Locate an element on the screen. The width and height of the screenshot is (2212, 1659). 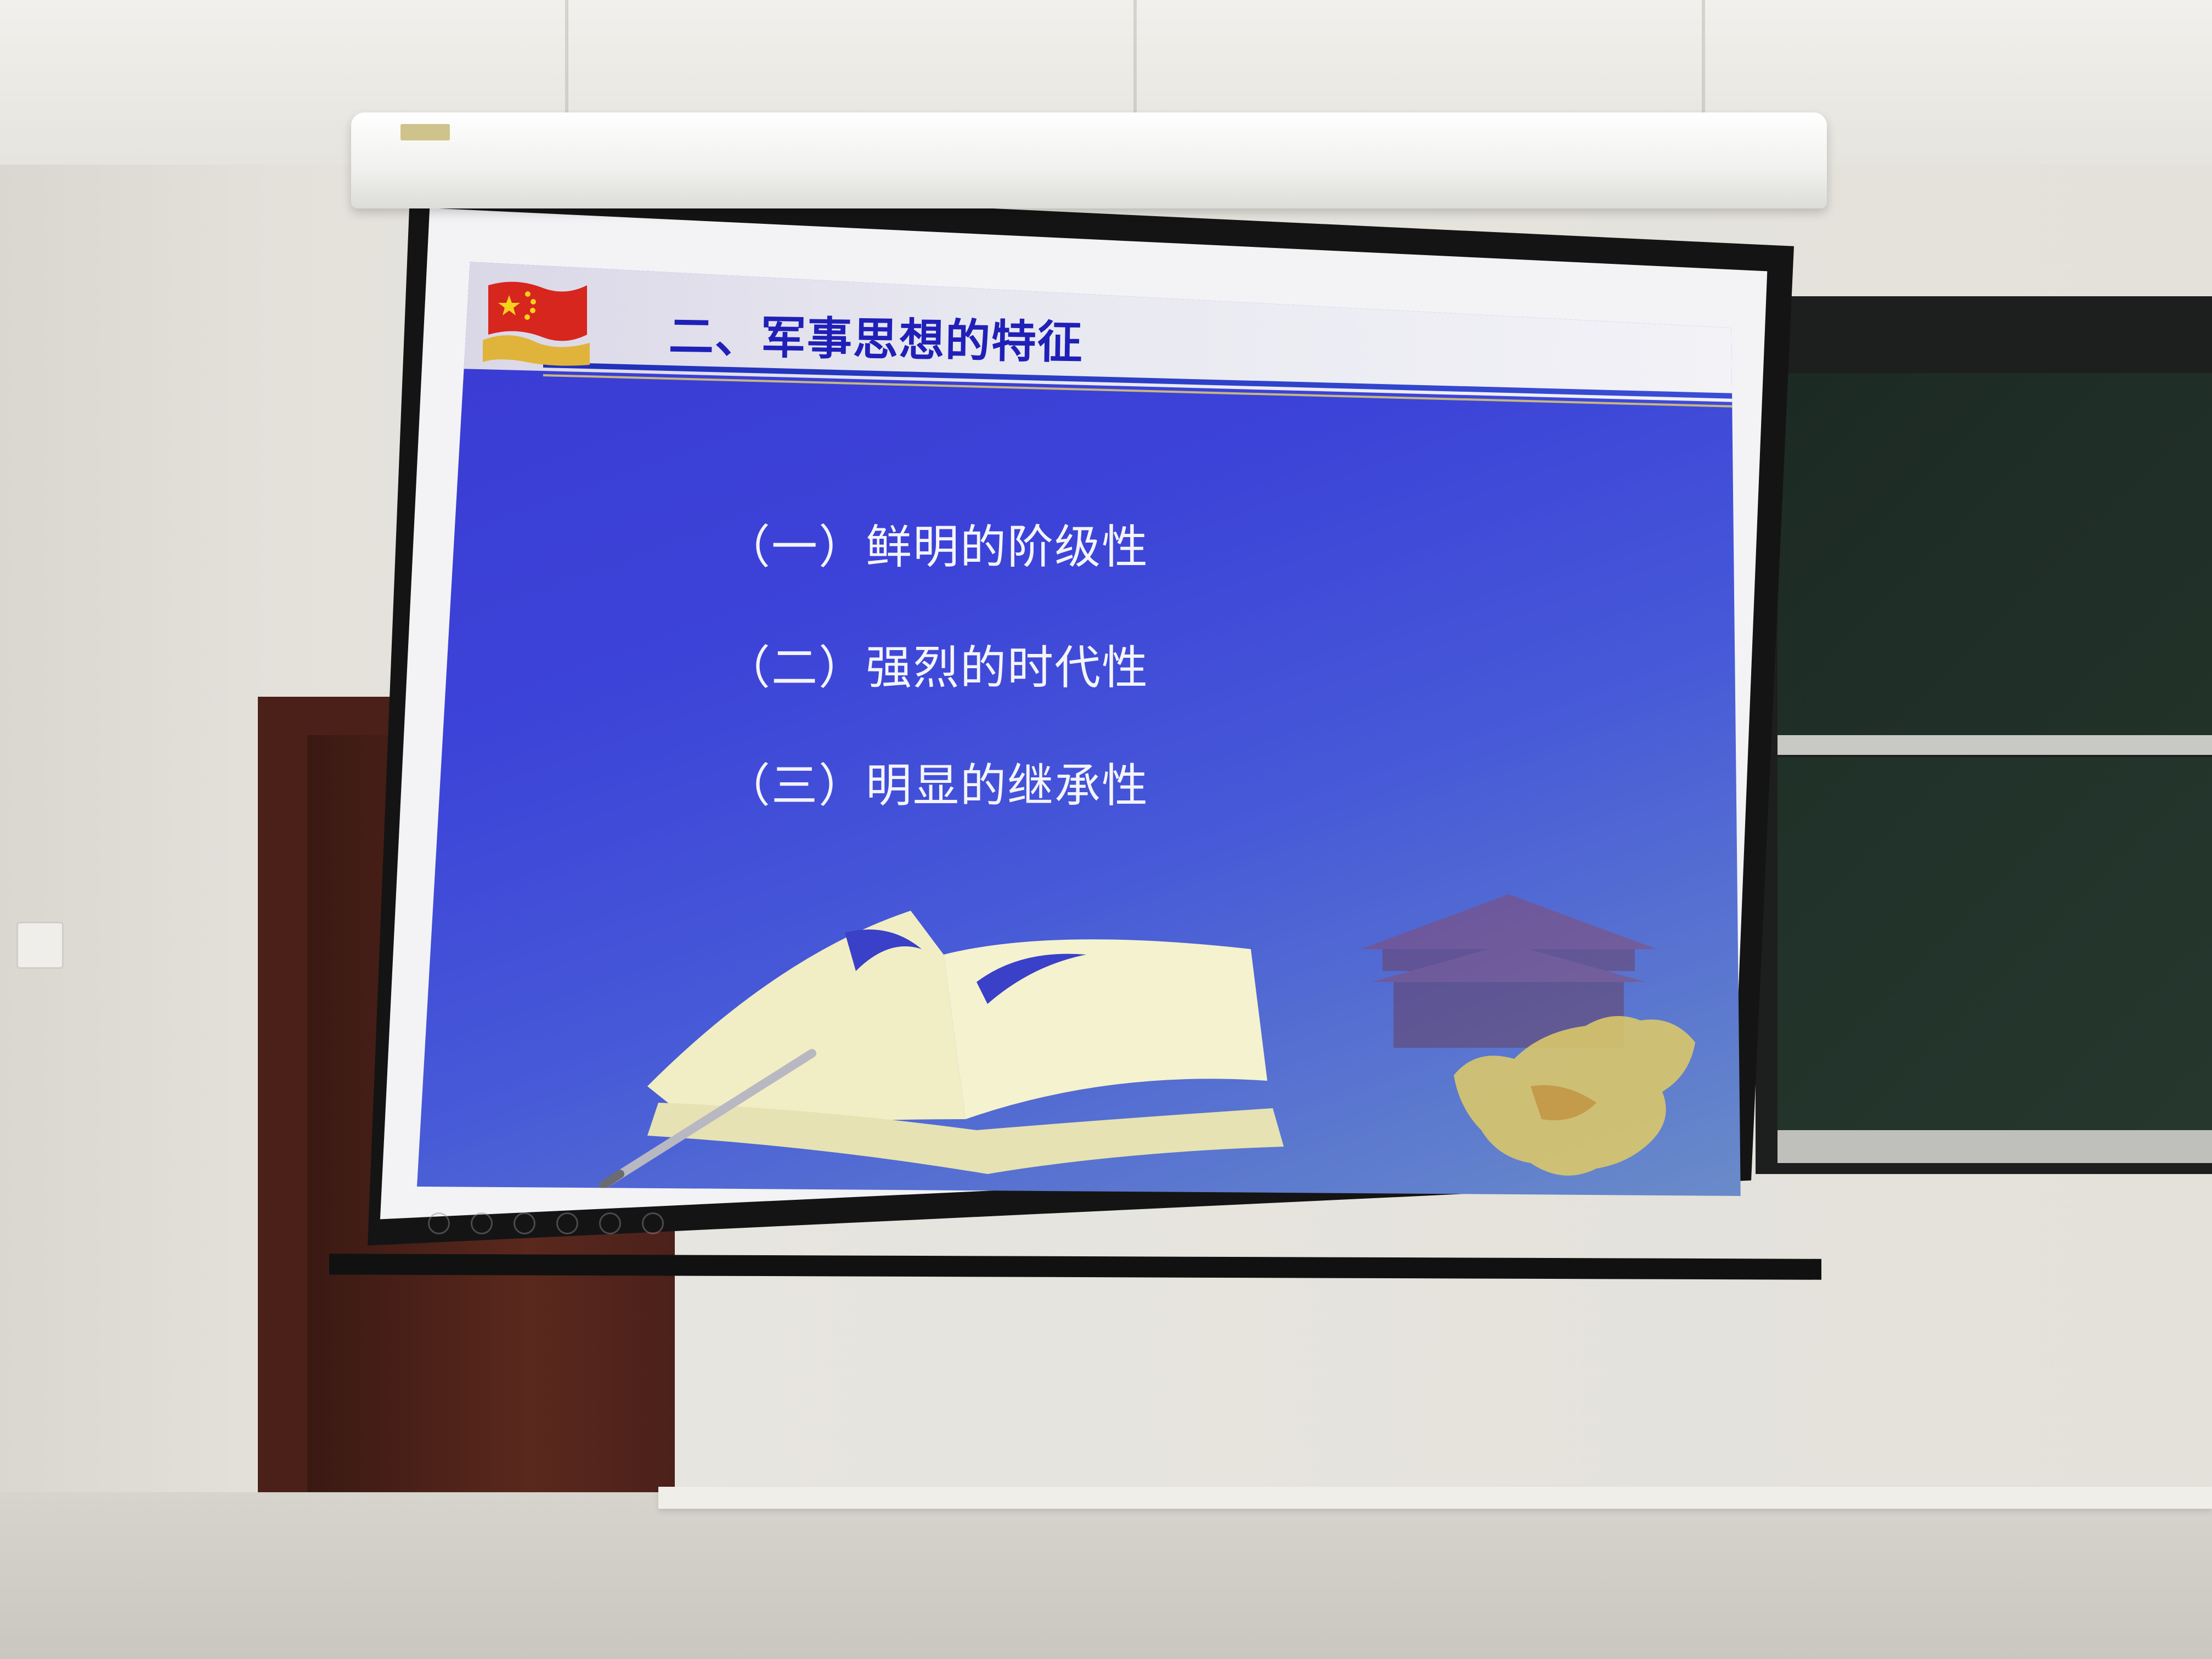
blackboard-lower-panel is located at coordinates (1995, 943).